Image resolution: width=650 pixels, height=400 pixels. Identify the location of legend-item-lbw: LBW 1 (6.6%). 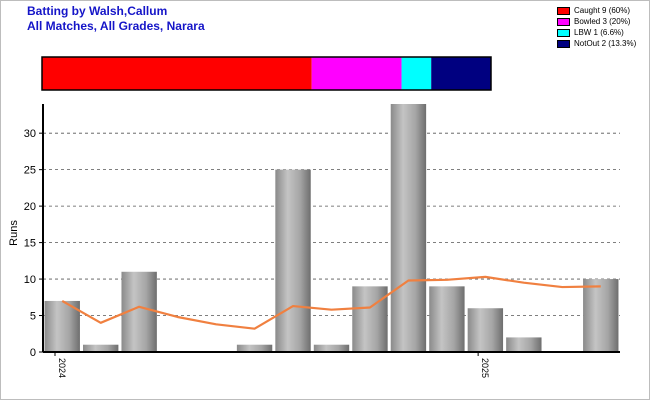
(596, 32).